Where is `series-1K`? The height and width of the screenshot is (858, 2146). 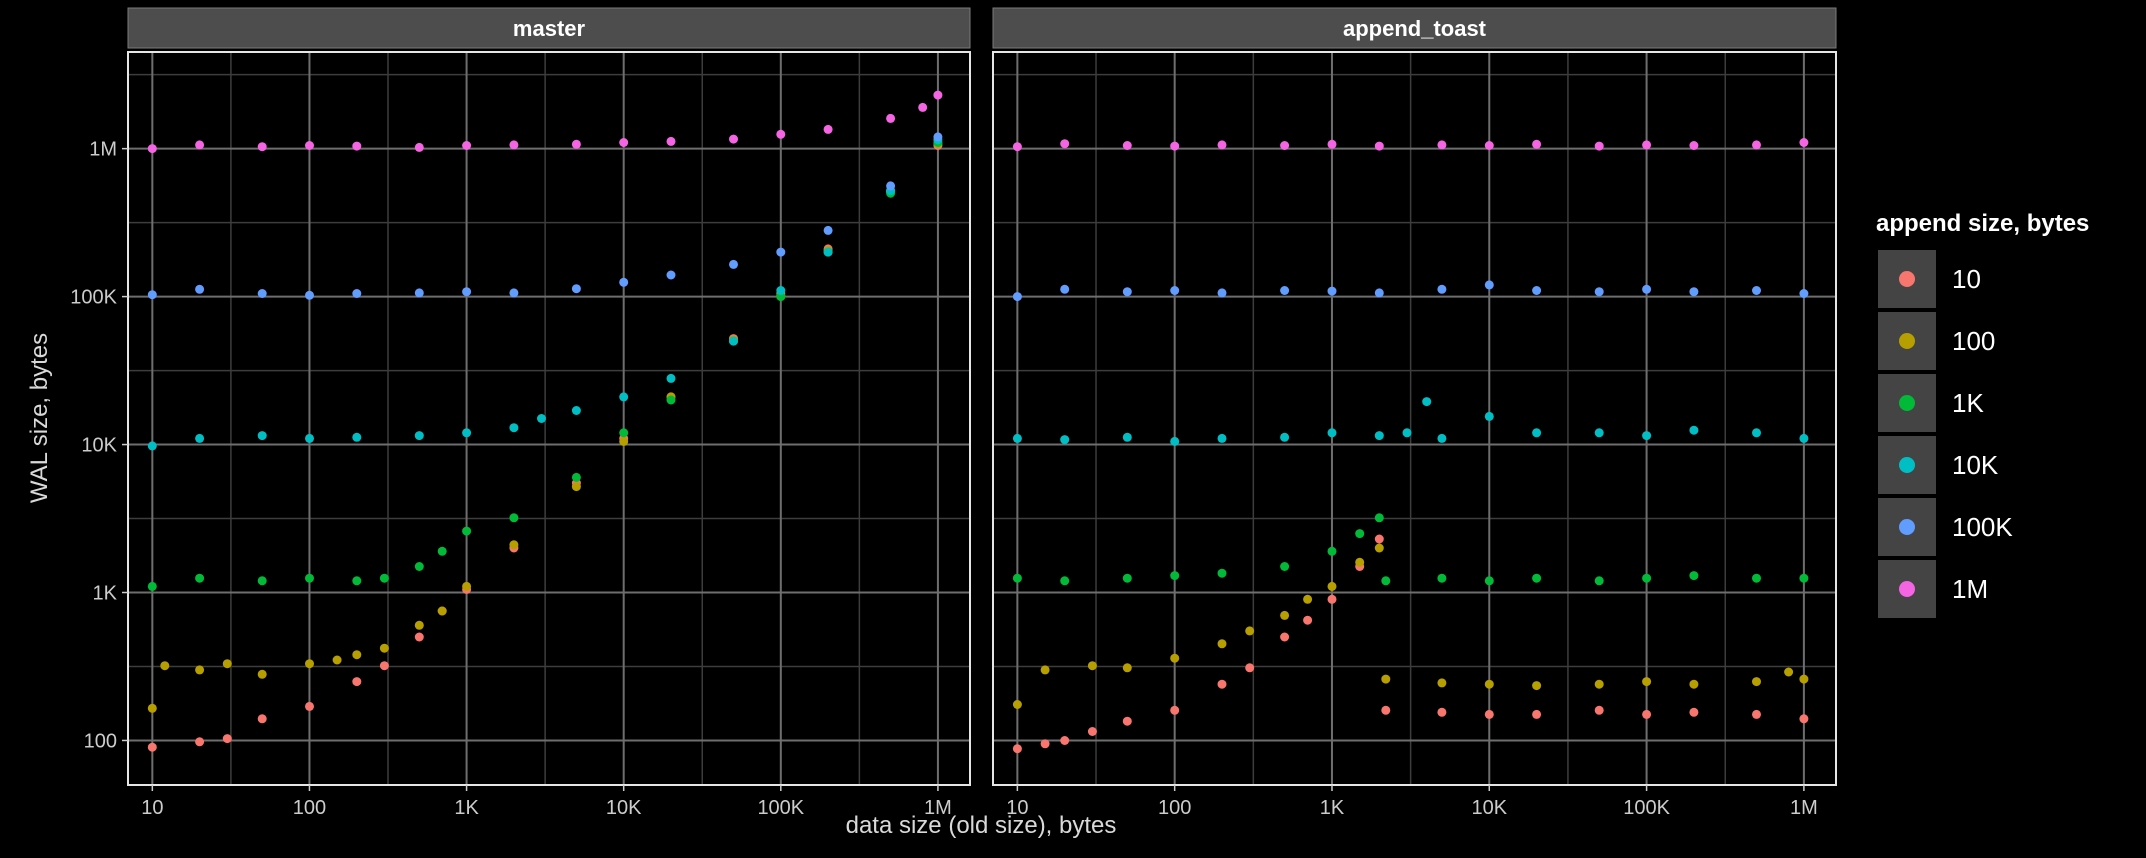 series-1K is located at coordinates (1410, 549).